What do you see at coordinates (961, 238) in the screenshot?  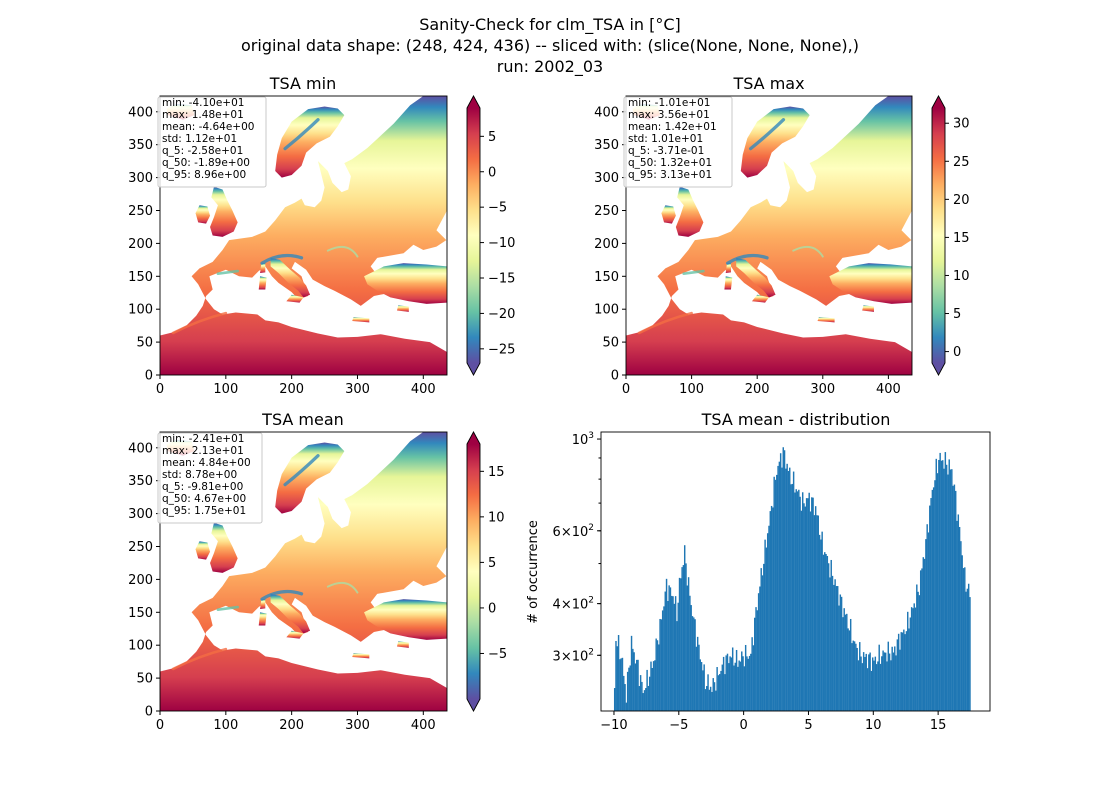 I see `colorbar-tick-label: 15` at bounding box center [961, 238].